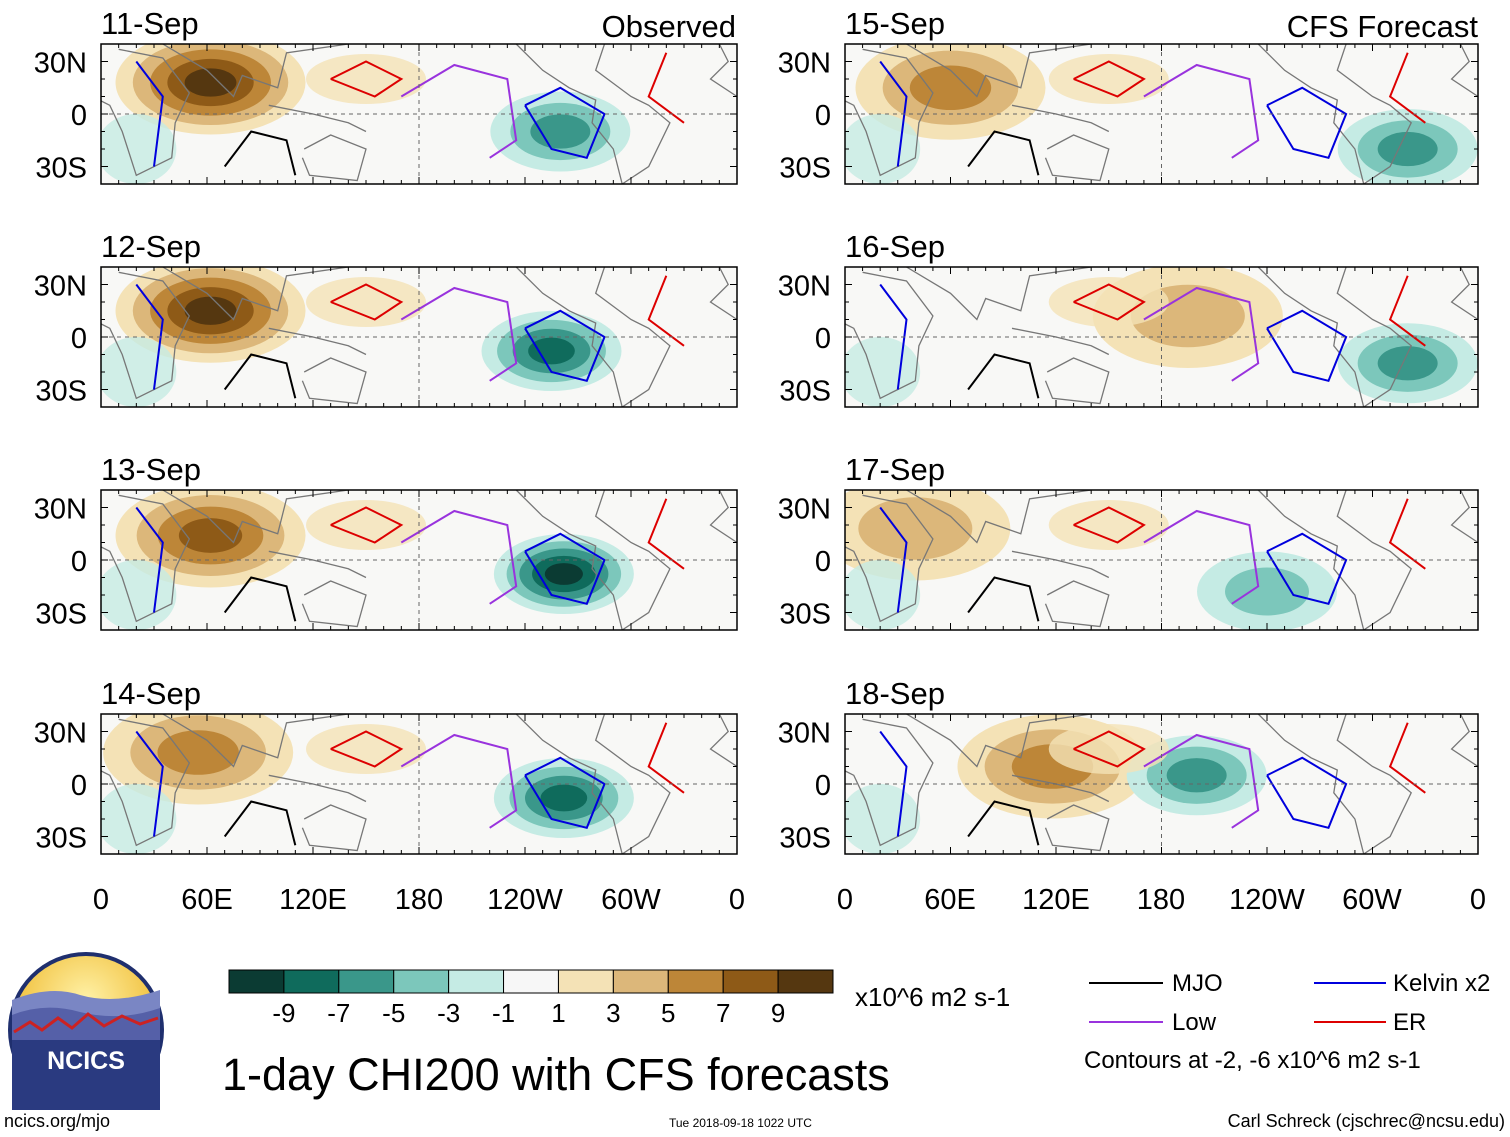 The height and width of the screenshot is (1137, 1510). Describe the element at coordinates (1372, 900) in the screenshot. I see `x-tick-label: 60W` at that location.